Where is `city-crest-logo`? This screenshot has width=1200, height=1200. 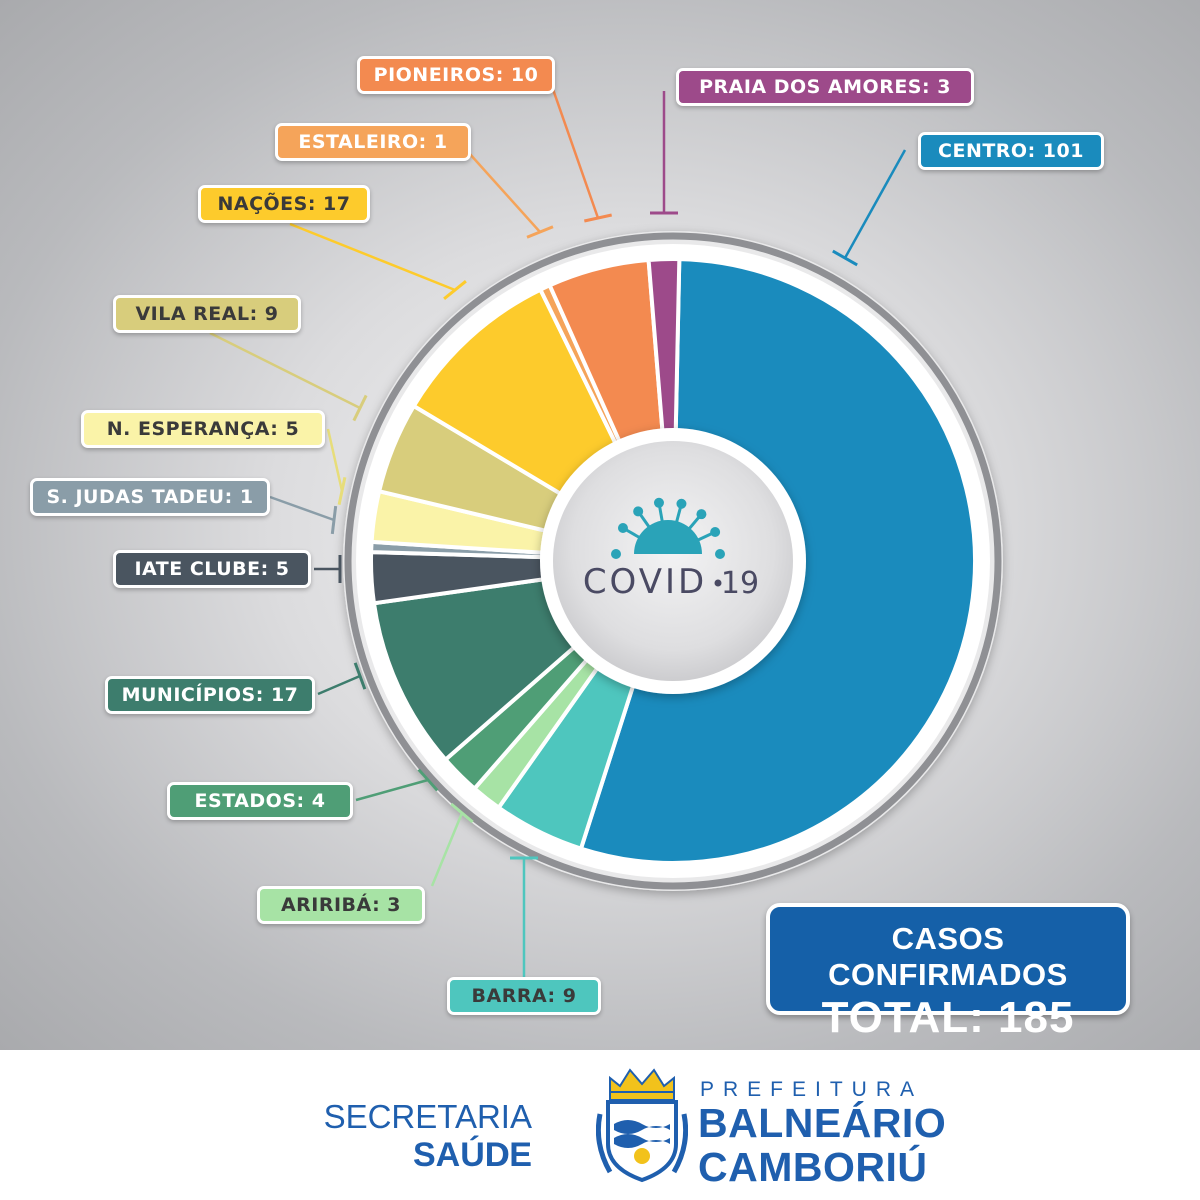
city-crest-logo is located at coordinates (642, 1125).